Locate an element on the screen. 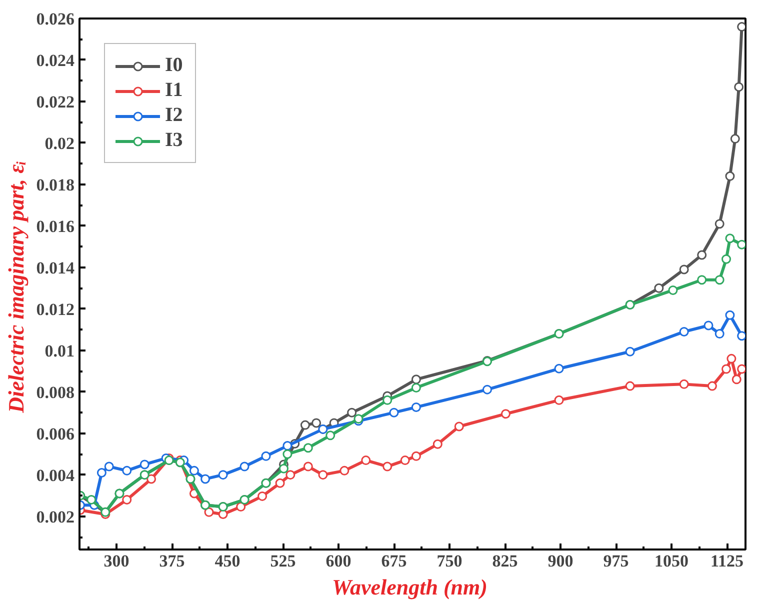  legend-label: I1 is located at coordinates (174, 90).